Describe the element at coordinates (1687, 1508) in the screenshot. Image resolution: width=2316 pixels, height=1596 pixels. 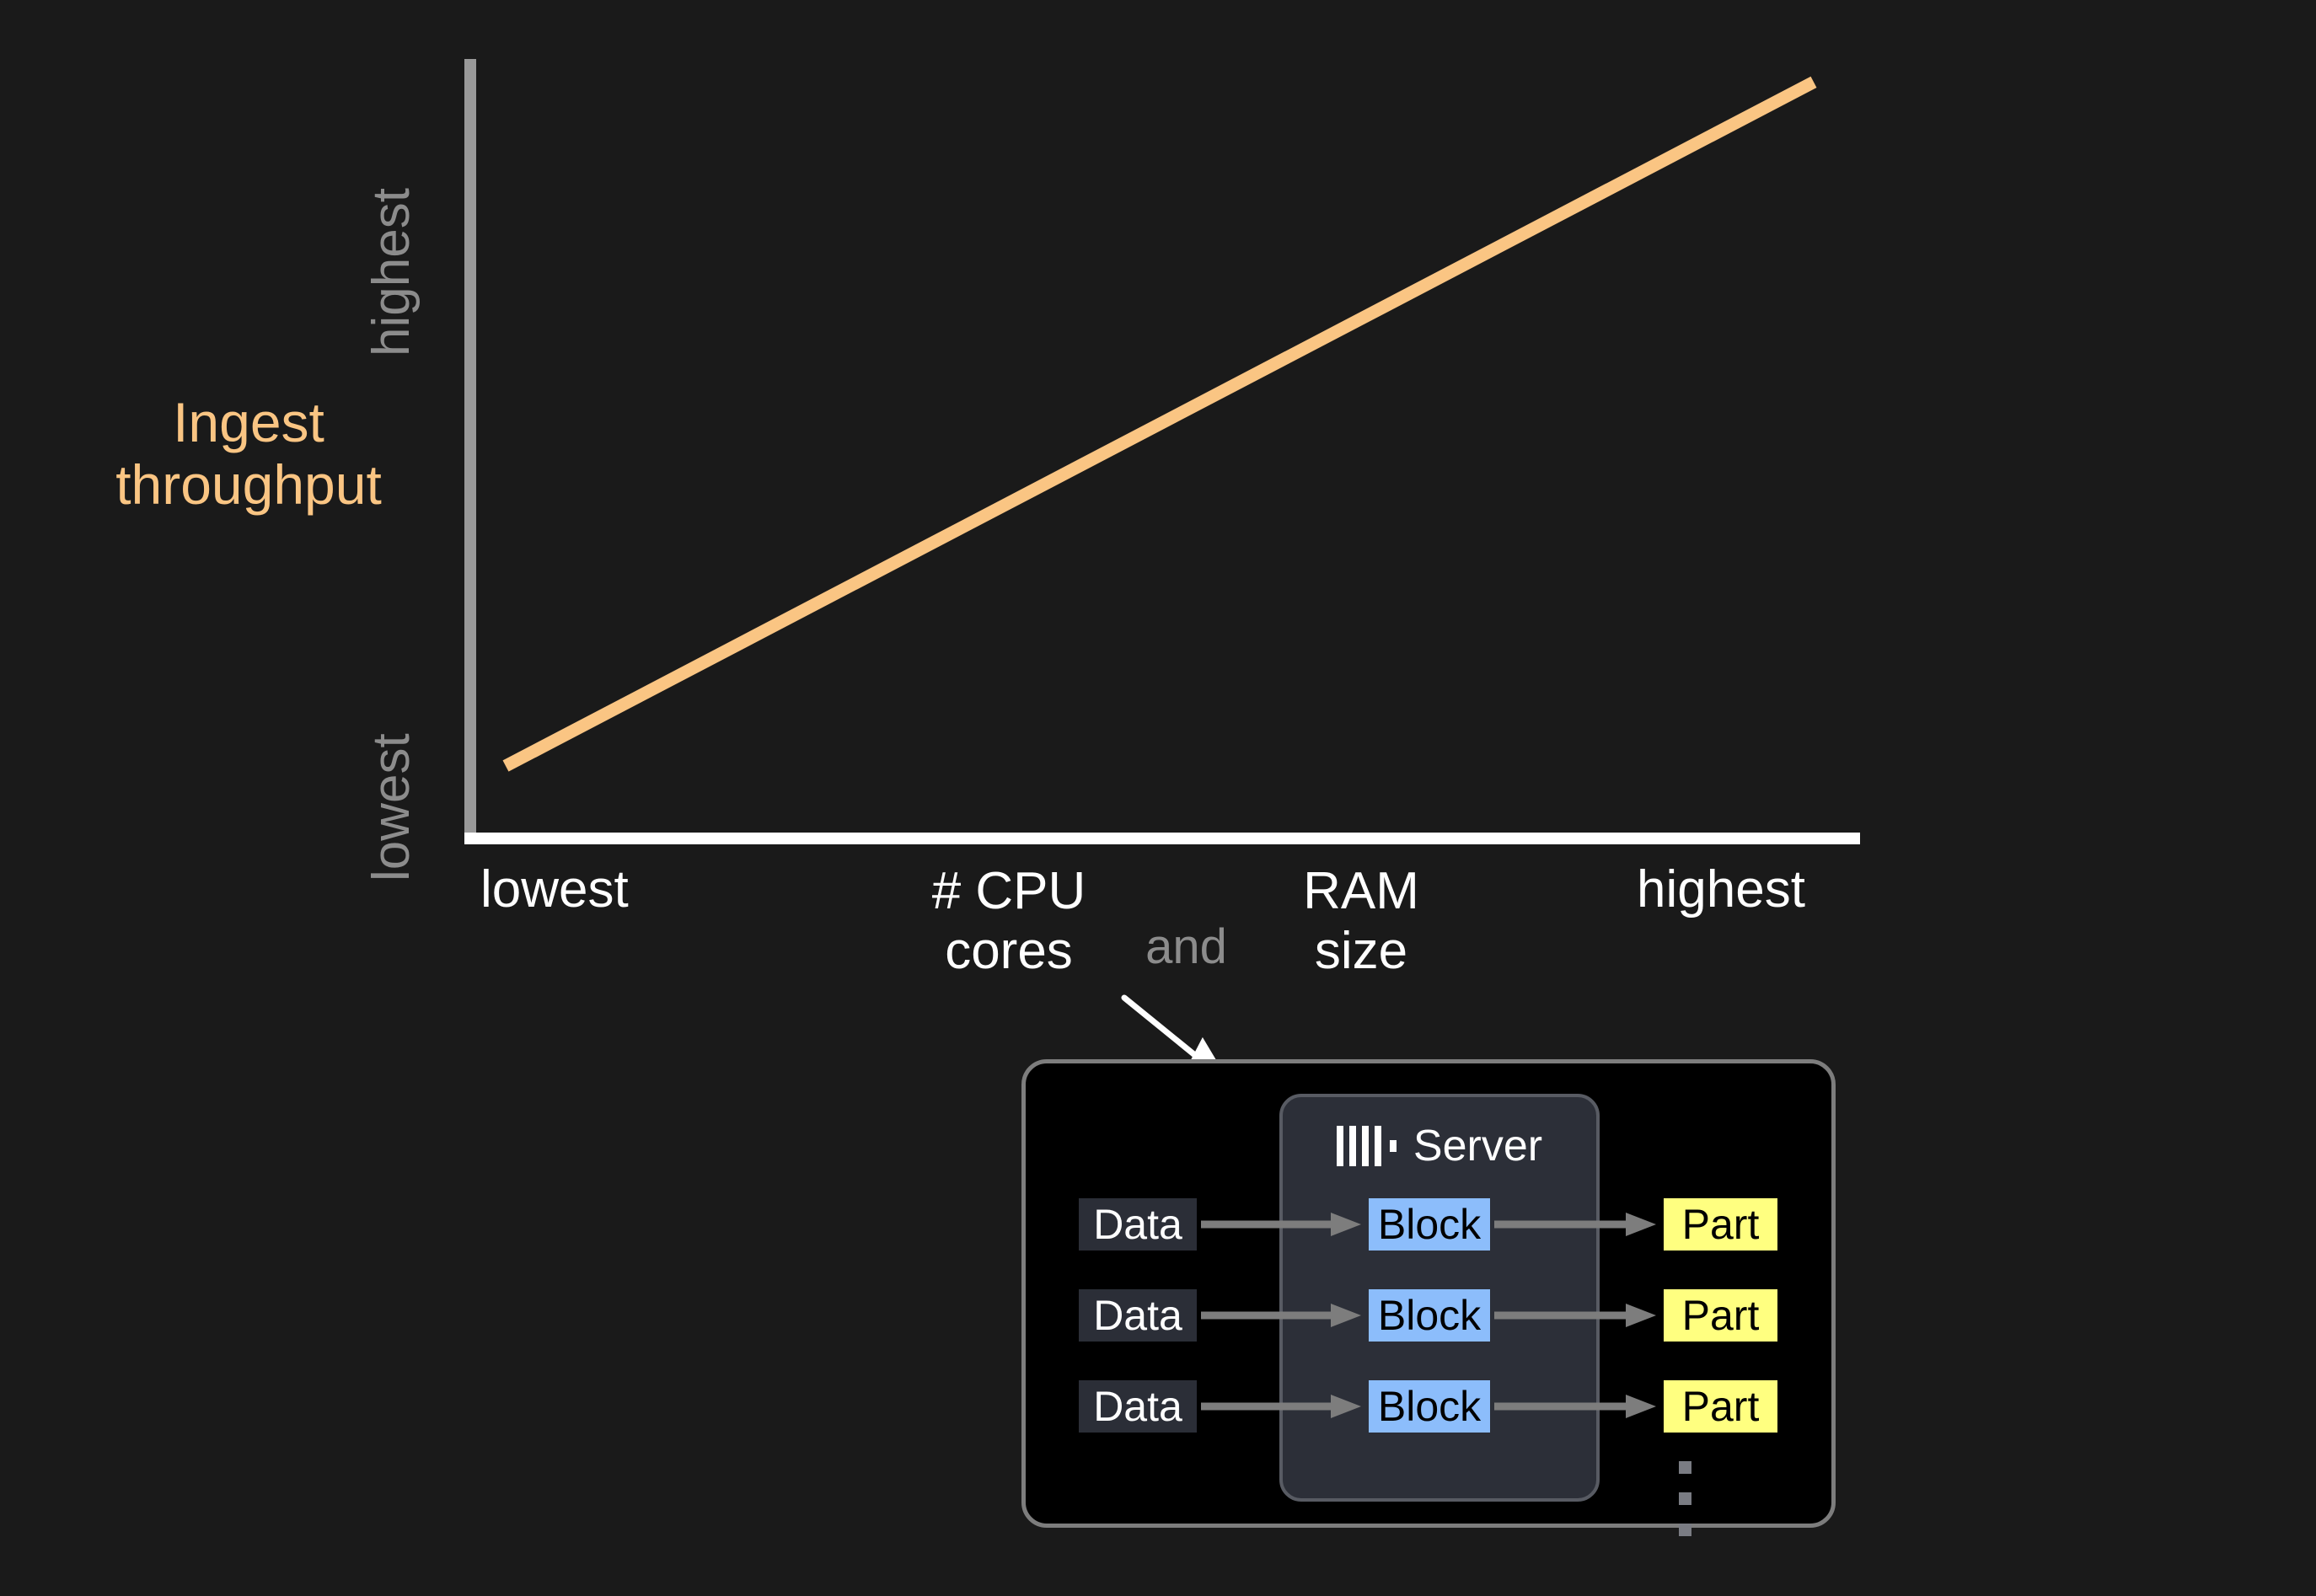
I see `continuation-ellipsis` at that location.